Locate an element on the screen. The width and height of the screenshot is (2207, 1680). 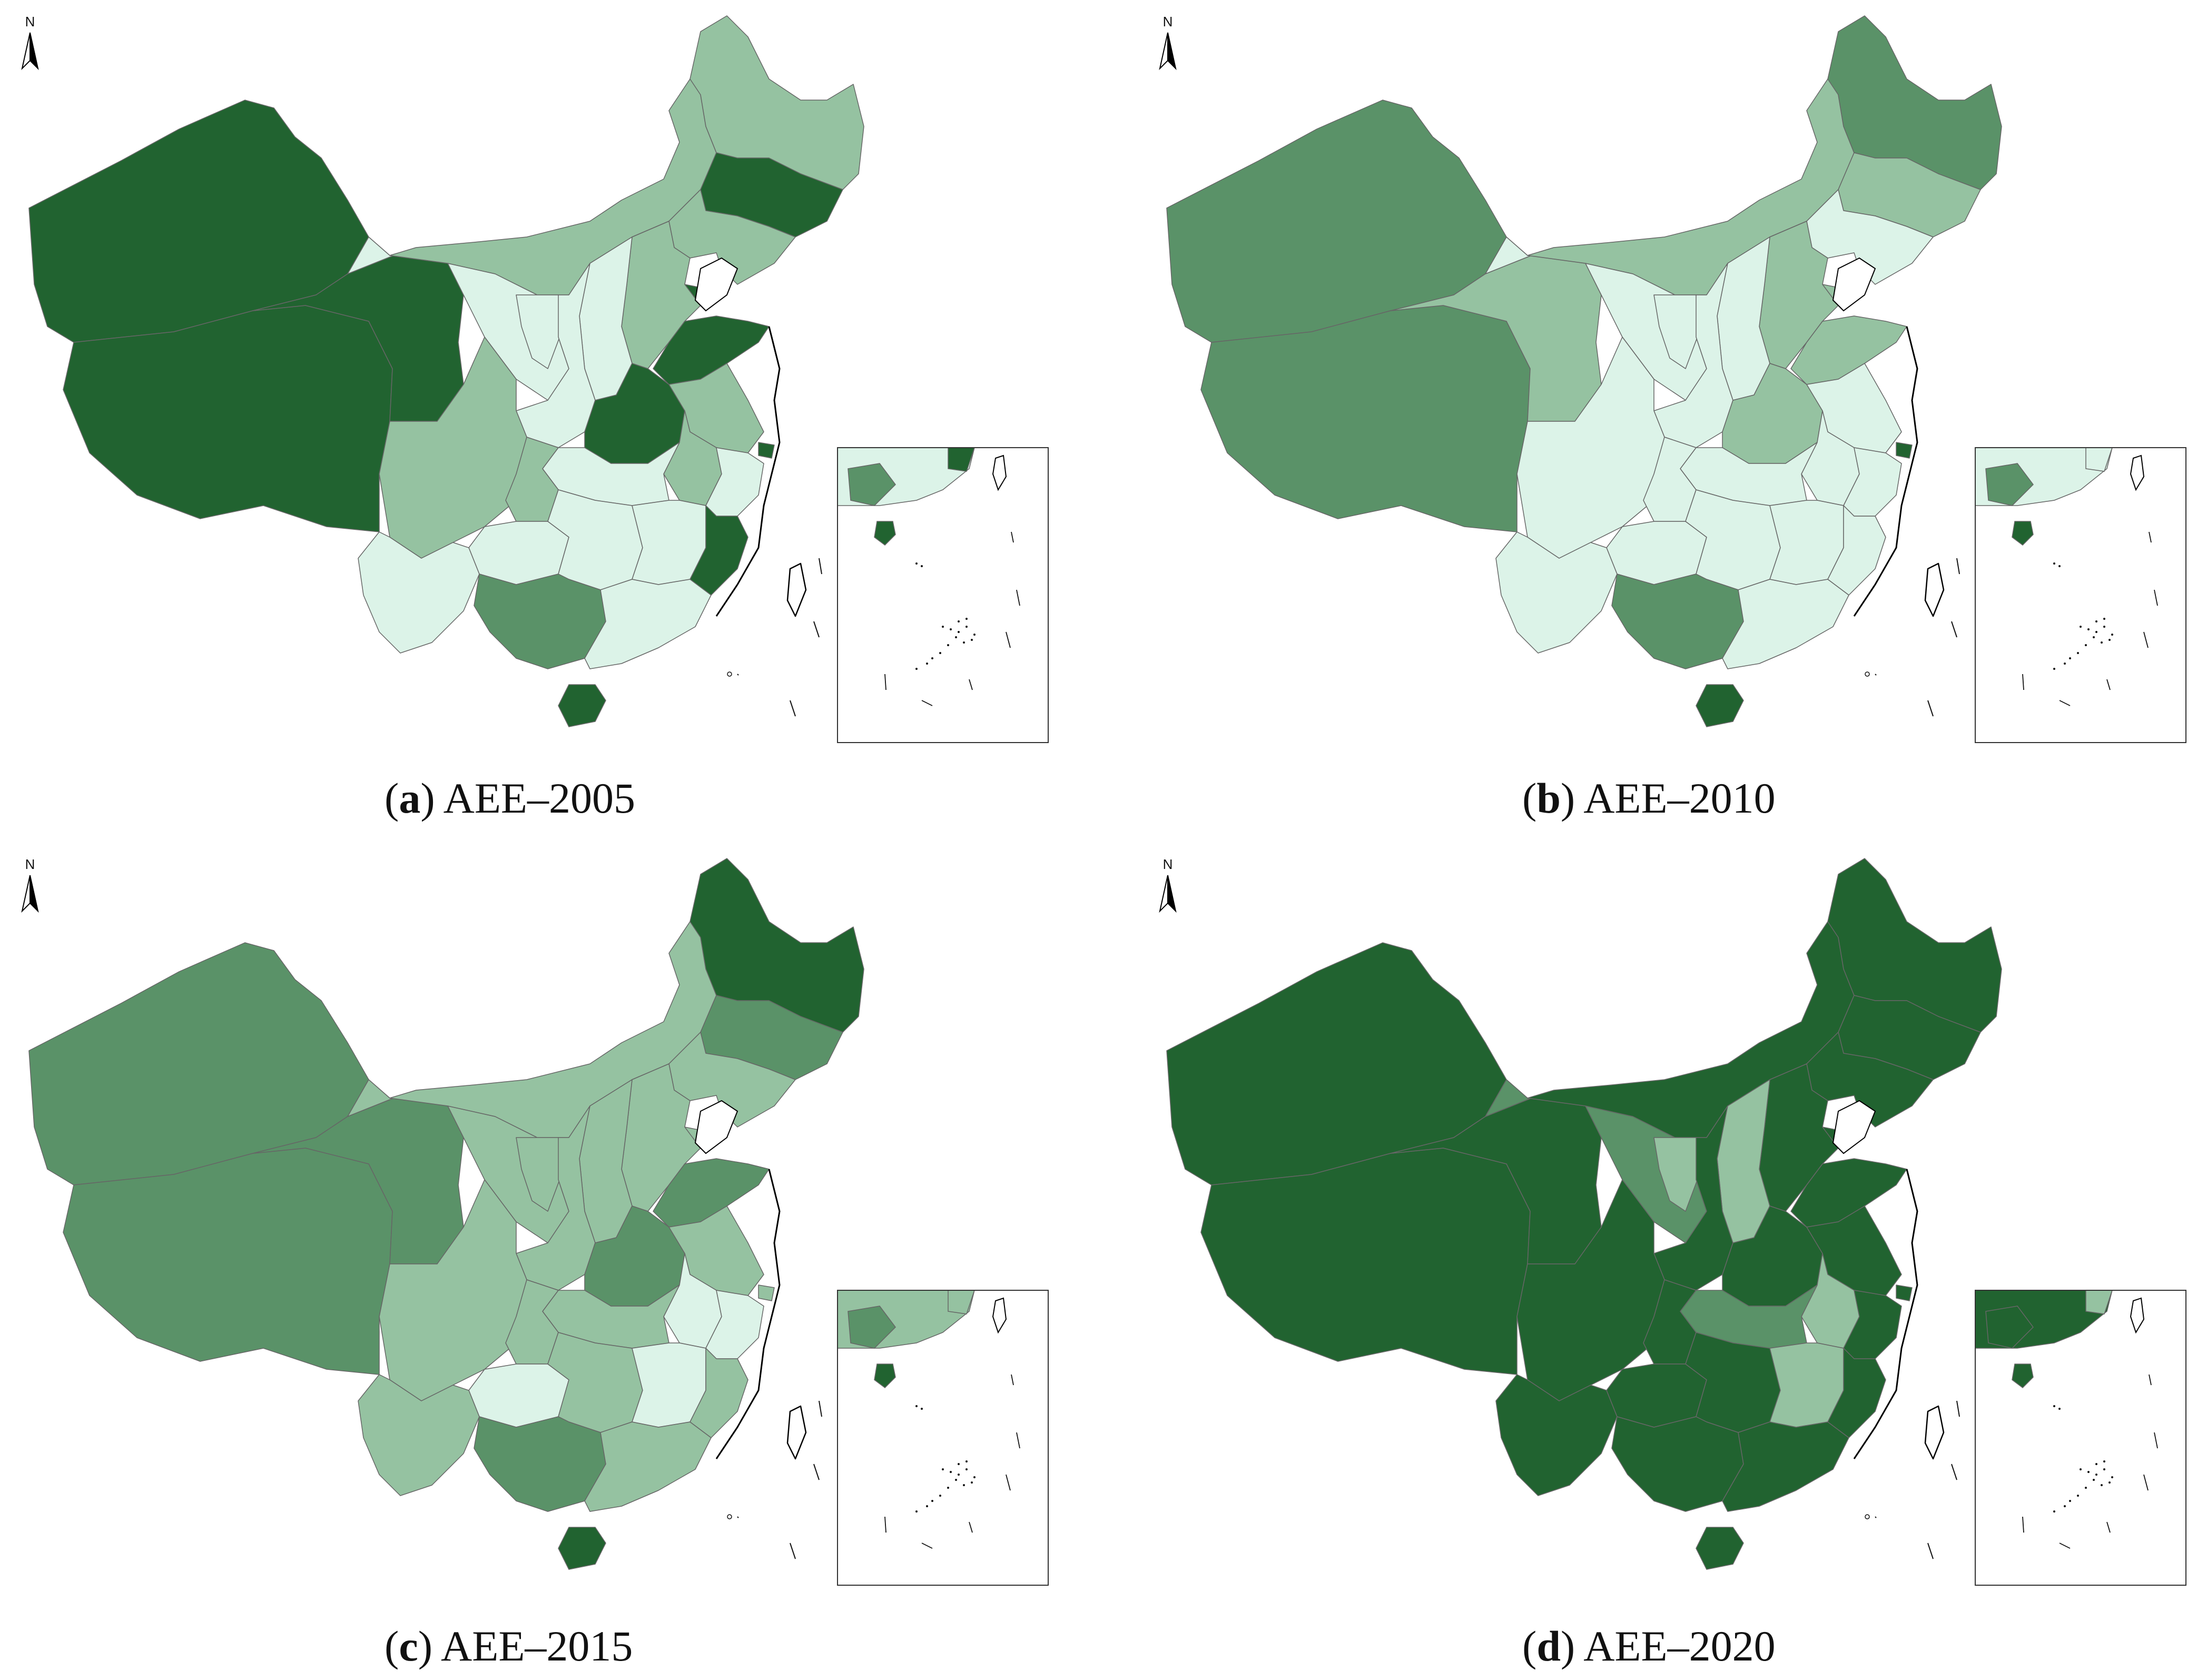
caption-letter-a: a is located at coordinates (410, 798).